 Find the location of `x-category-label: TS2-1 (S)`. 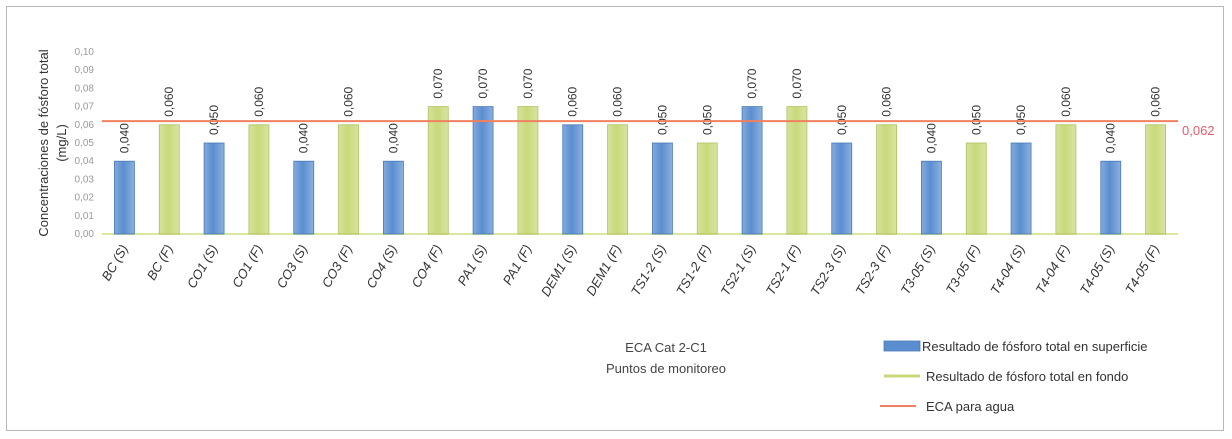

x-category-label: TS2-1 (S) is located at coordinates (738, 270).